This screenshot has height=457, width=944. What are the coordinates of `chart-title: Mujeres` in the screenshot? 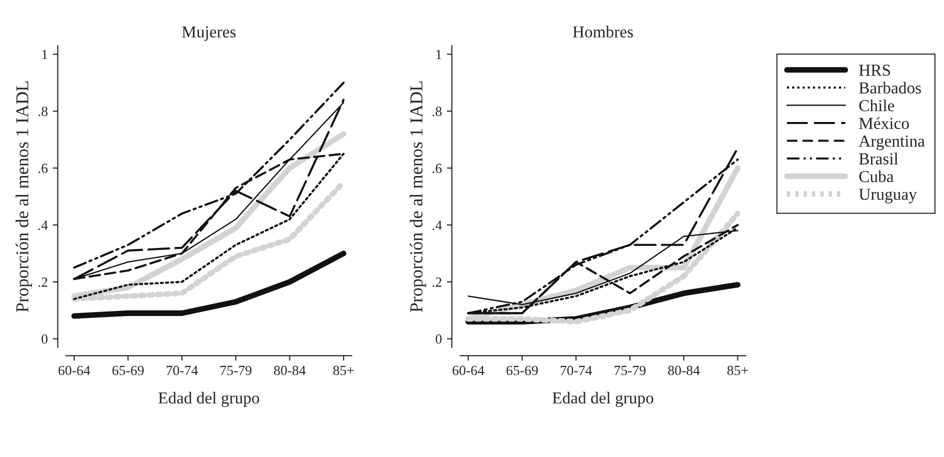 It's located at (209, 33).